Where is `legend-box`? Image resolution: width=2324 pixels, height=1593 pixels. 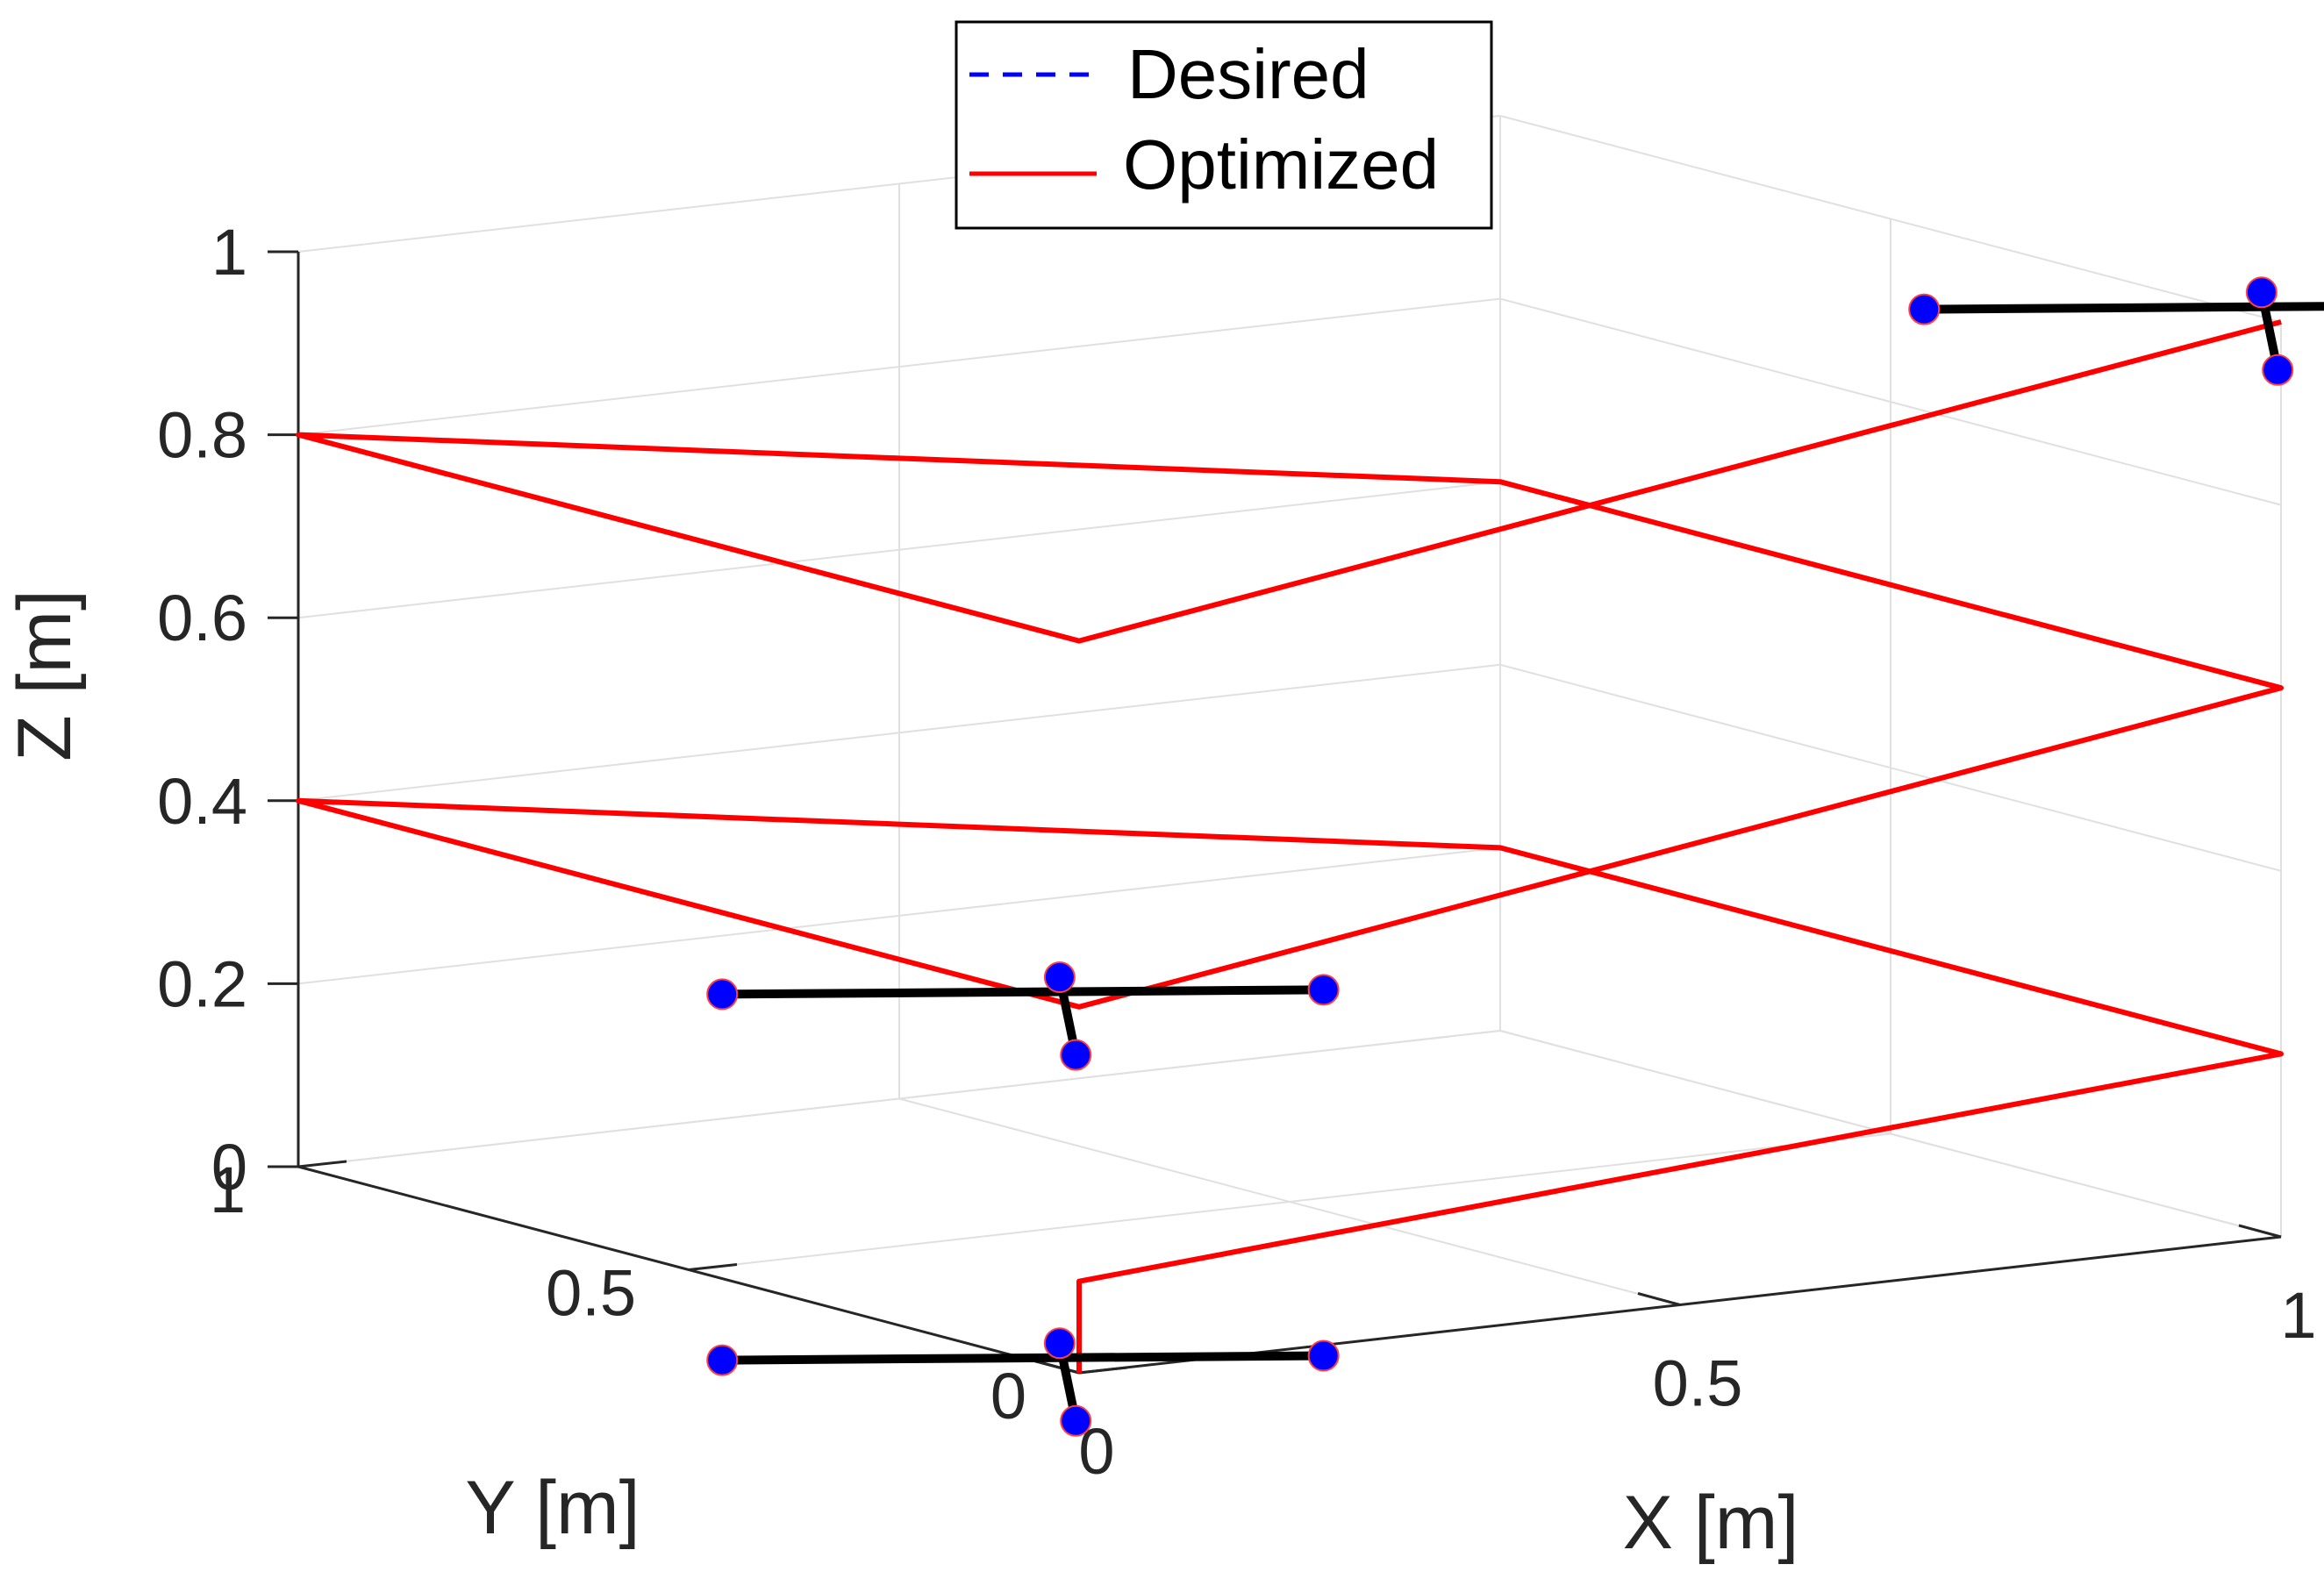
legend-box is located at coordinates (1224, 125).